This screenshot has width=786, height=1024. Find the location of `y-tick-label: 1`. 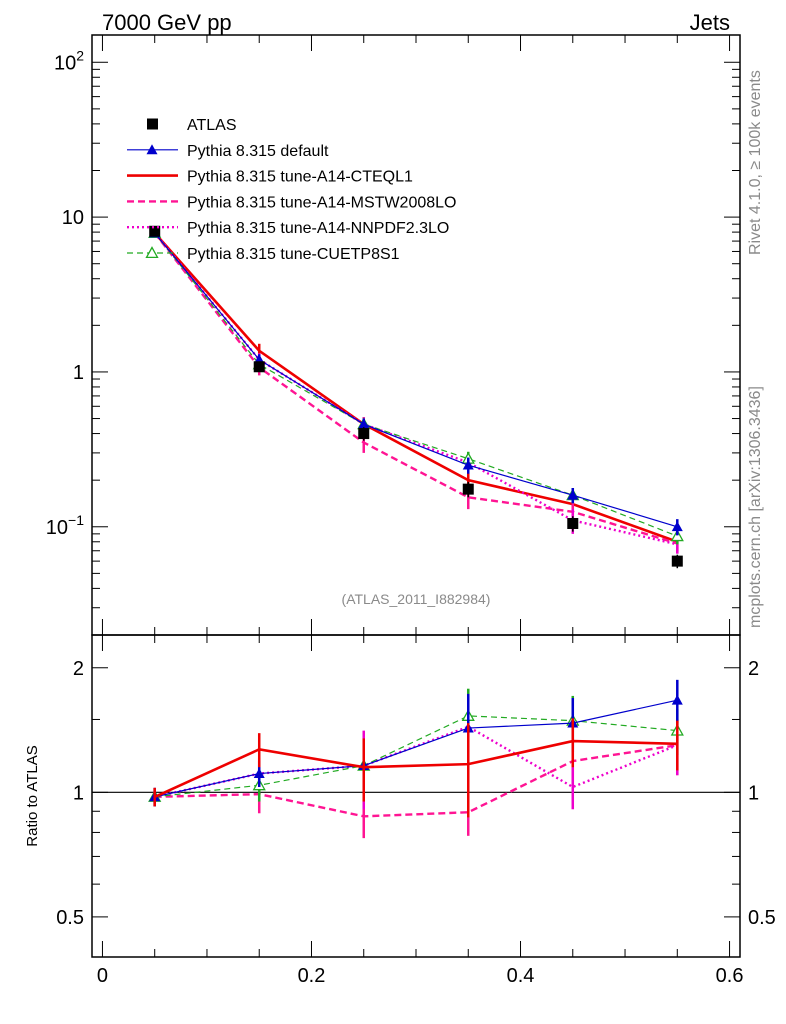

y-tick-label: 1 is located at coordinates (78, 373).